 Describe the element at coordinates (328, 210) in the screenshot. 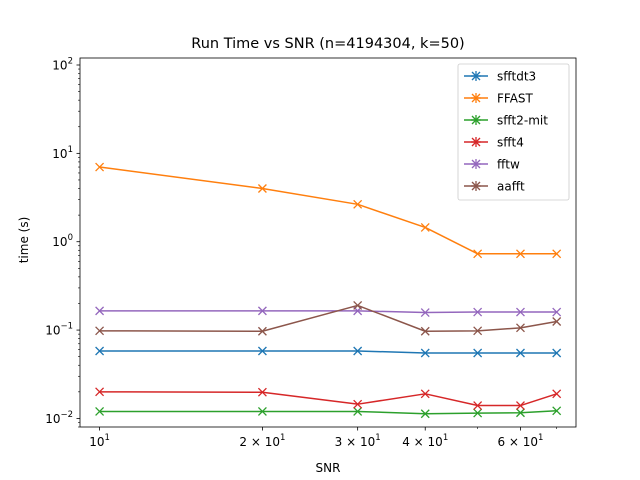

I see `series-FFAST` at that location.